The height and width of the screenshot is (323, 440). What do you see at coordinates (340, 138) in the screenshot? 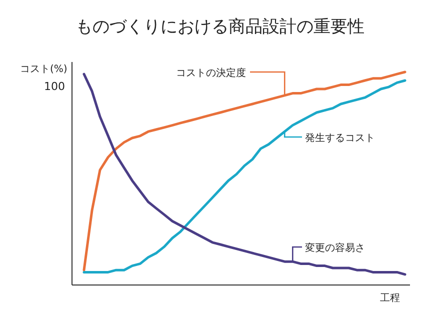
I see `legend-label: 発生するコスト` at bounding box center [340, 138].